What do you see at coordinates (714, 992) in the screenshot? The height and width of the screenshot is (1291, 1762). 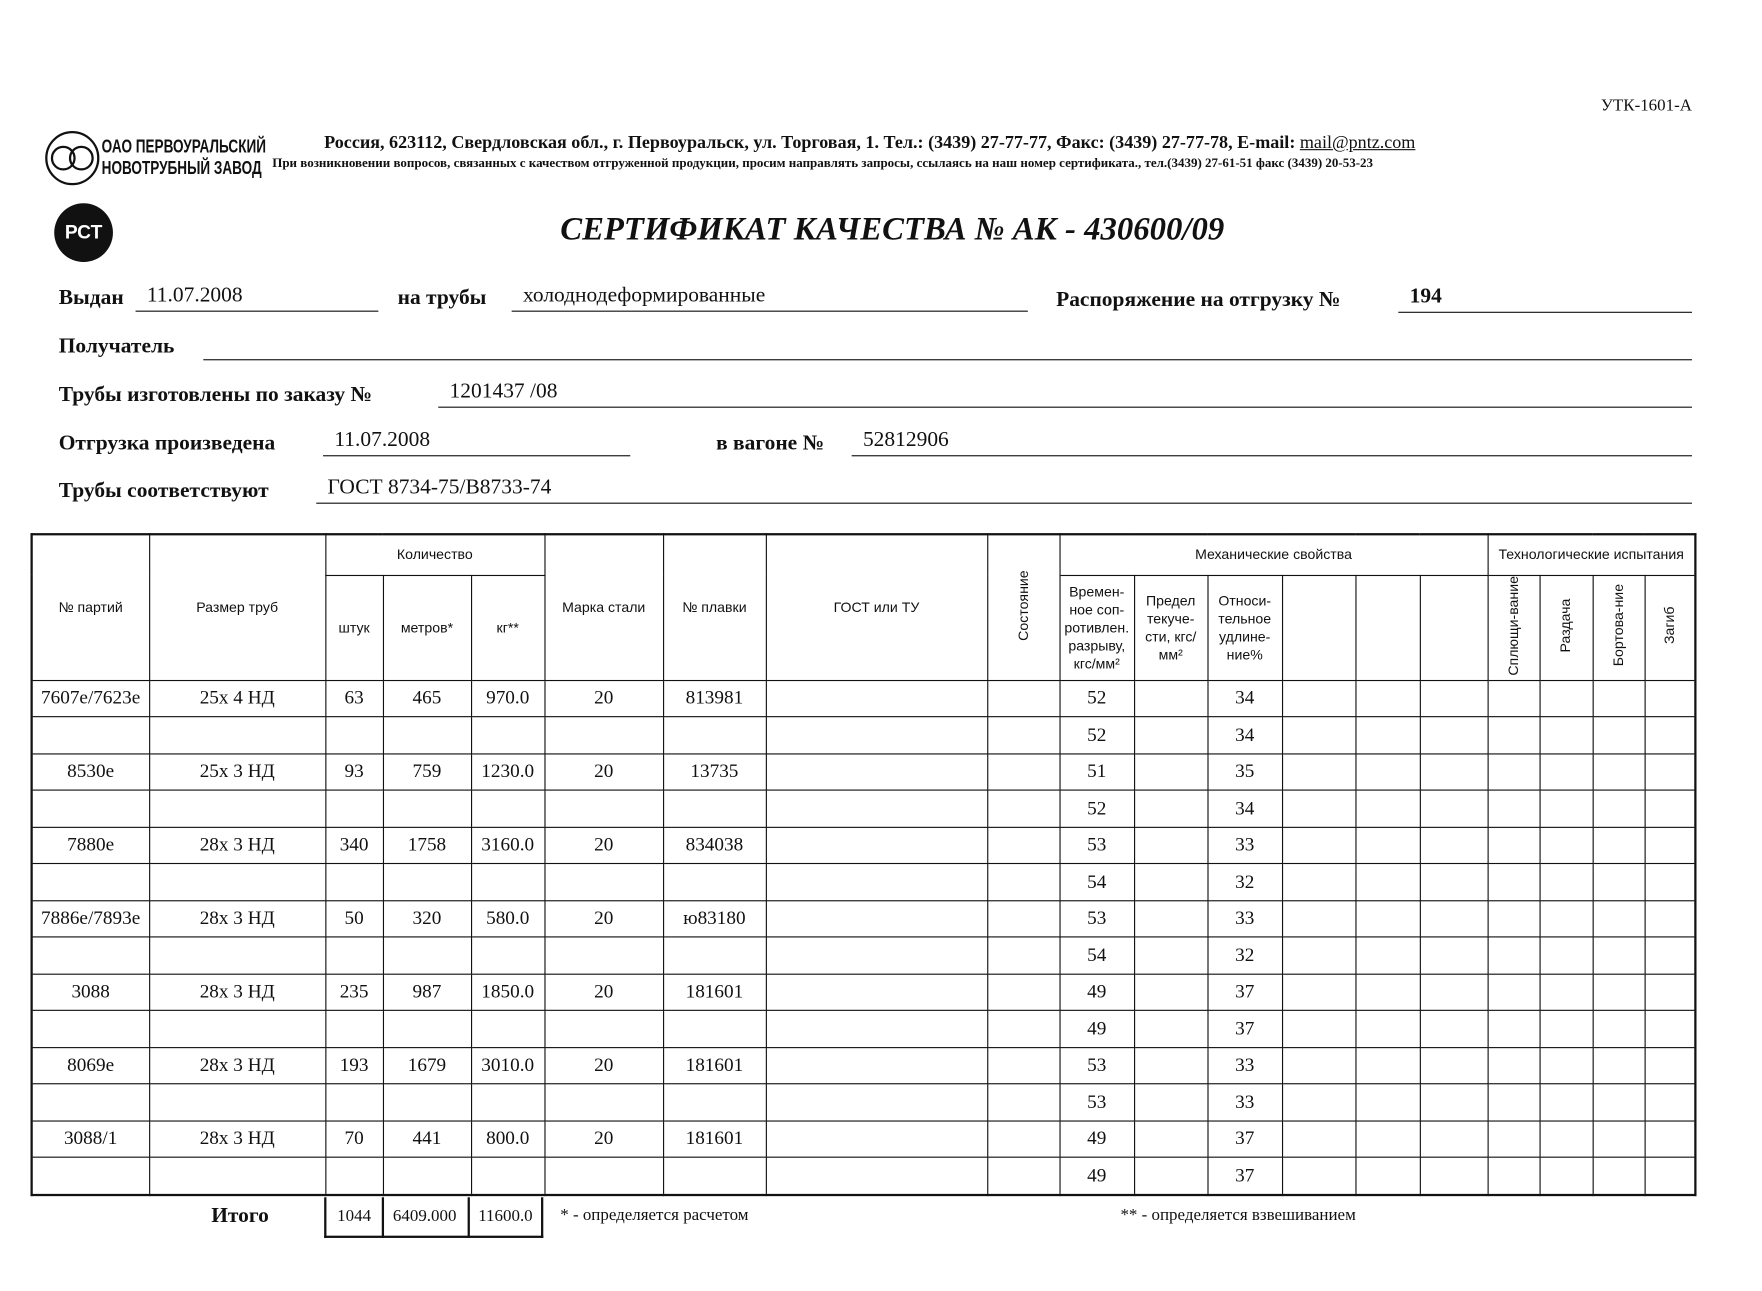 I see `cell-heat: 181601` at bounding box center [714, 992].